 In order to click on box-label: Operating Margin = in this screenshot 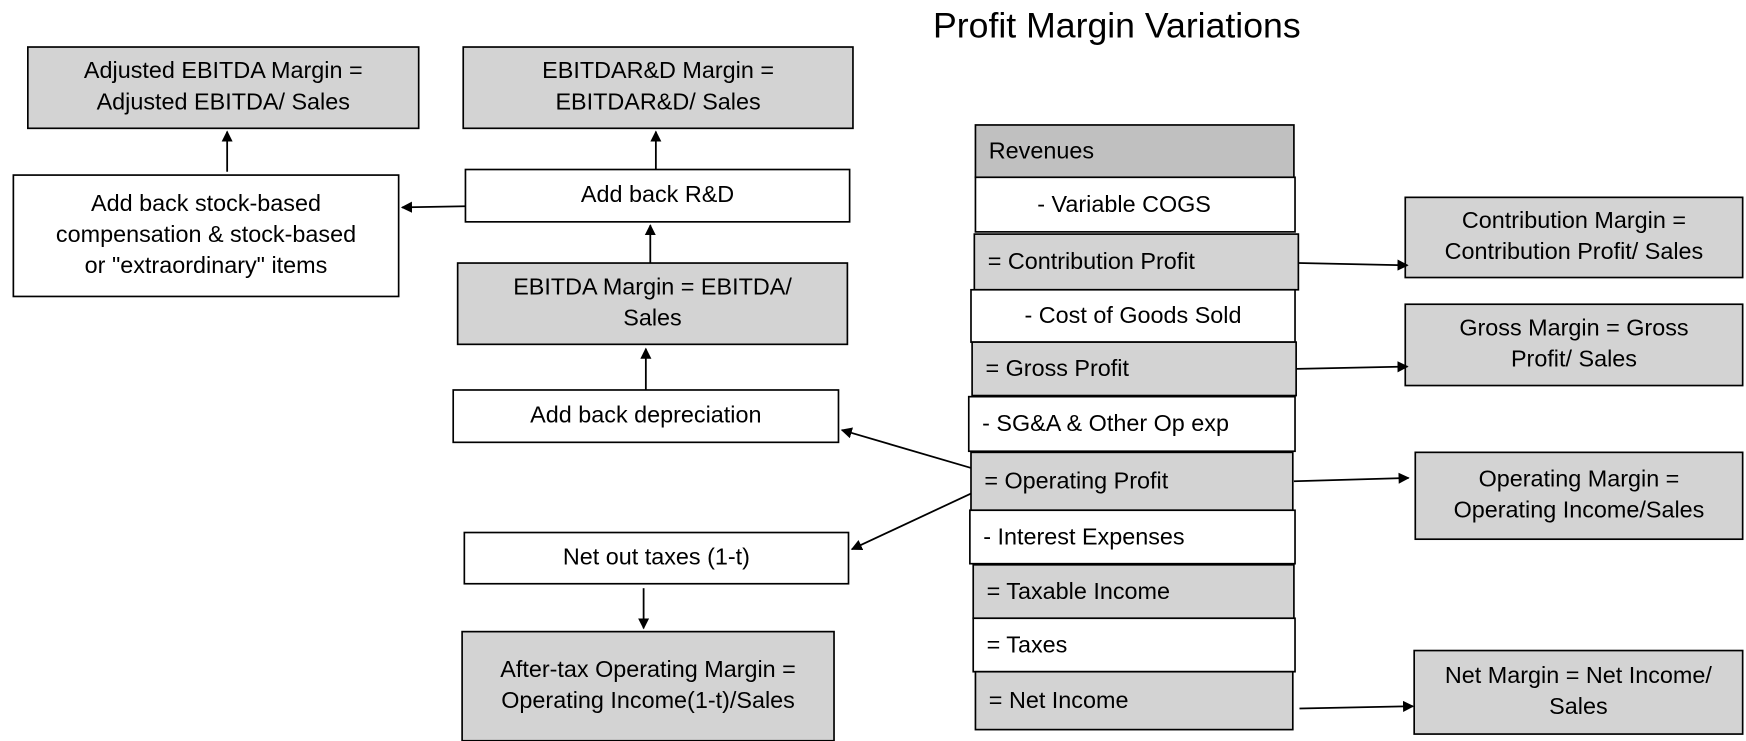, I will do `click(1579, 478)`.